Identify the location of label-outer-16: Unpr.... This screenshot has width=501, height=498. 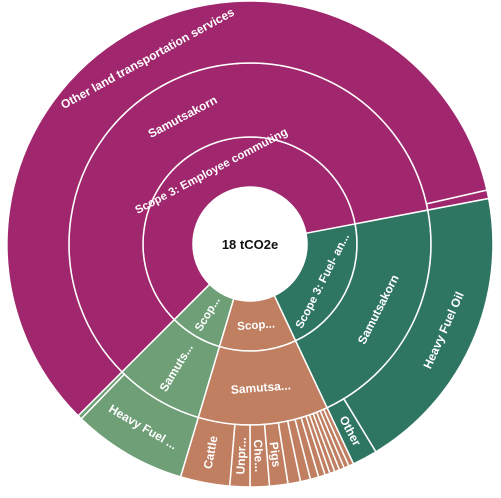
(241, 456).